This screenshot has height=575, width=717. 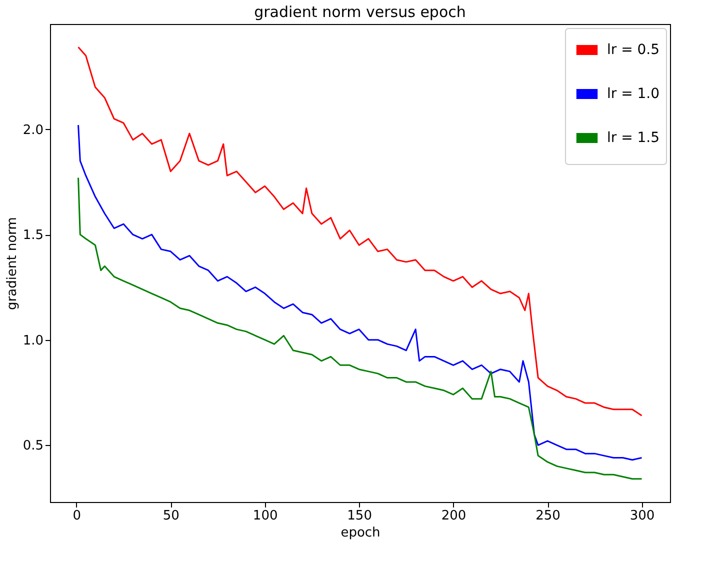 I want to click on x-tick-label: 250, so click(x=548, y=516).